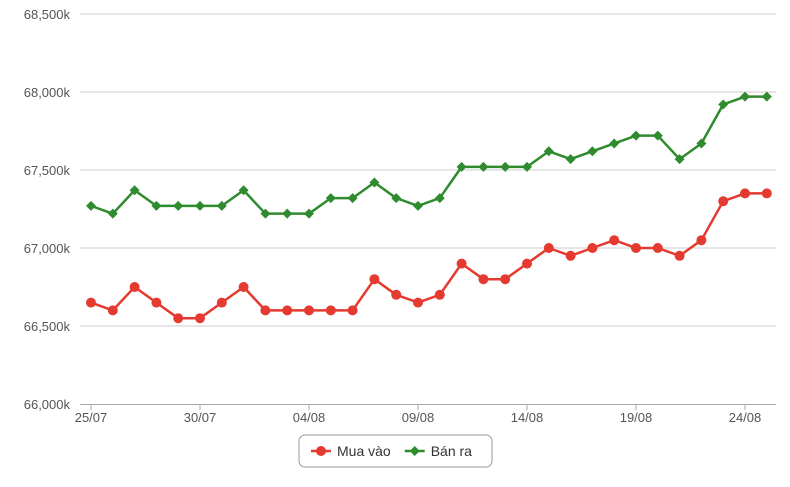 The height and width of the screenshot is (487, 790). What do you see at coordinates (47, 170) in the screenshot?
I see `y-tick-label: 67,500k` at bounding box center [47, 170].